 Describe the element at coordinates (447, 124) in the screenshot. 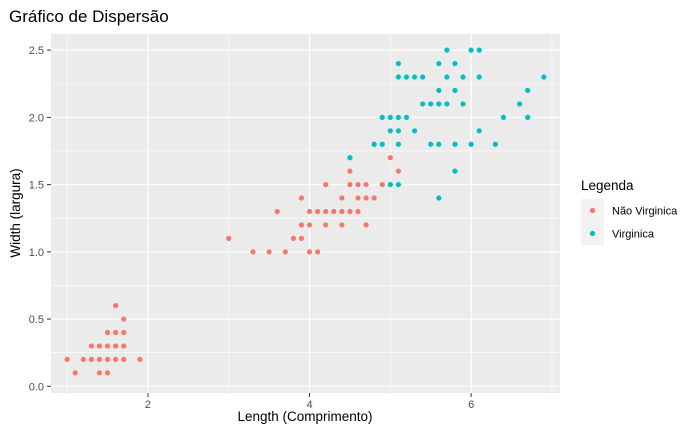

I see `series-virginica` at that location.